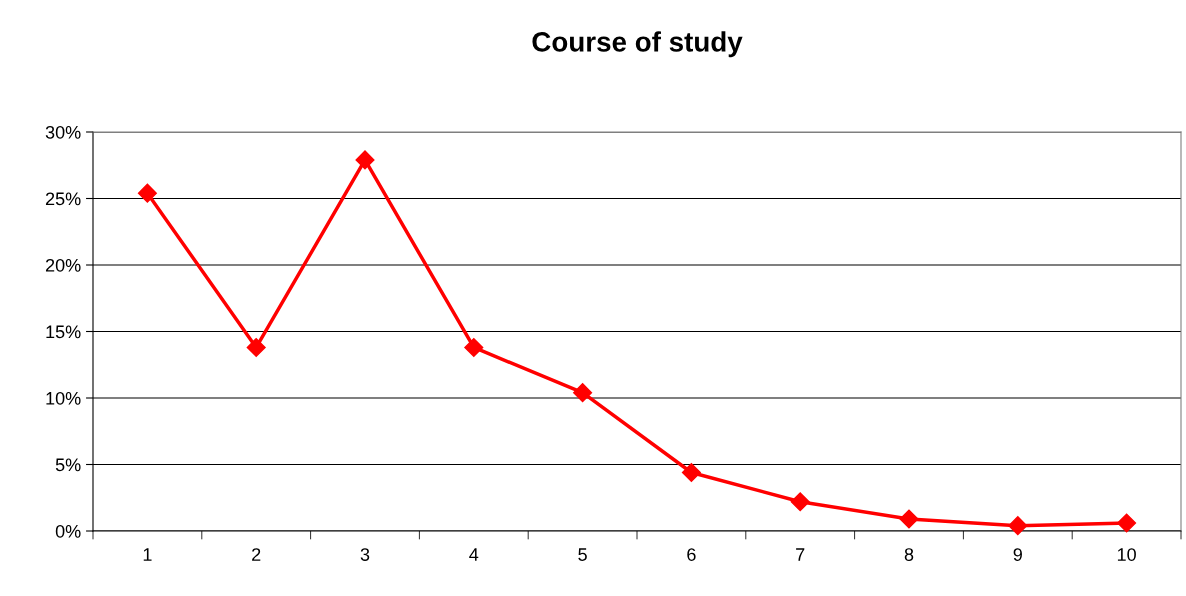 This screenshot has width=1186, height=596. What do you see at coordinates (909, 554) in the screenshot?
I see `x-tick-label: 8` at bounding box center [909, 554].